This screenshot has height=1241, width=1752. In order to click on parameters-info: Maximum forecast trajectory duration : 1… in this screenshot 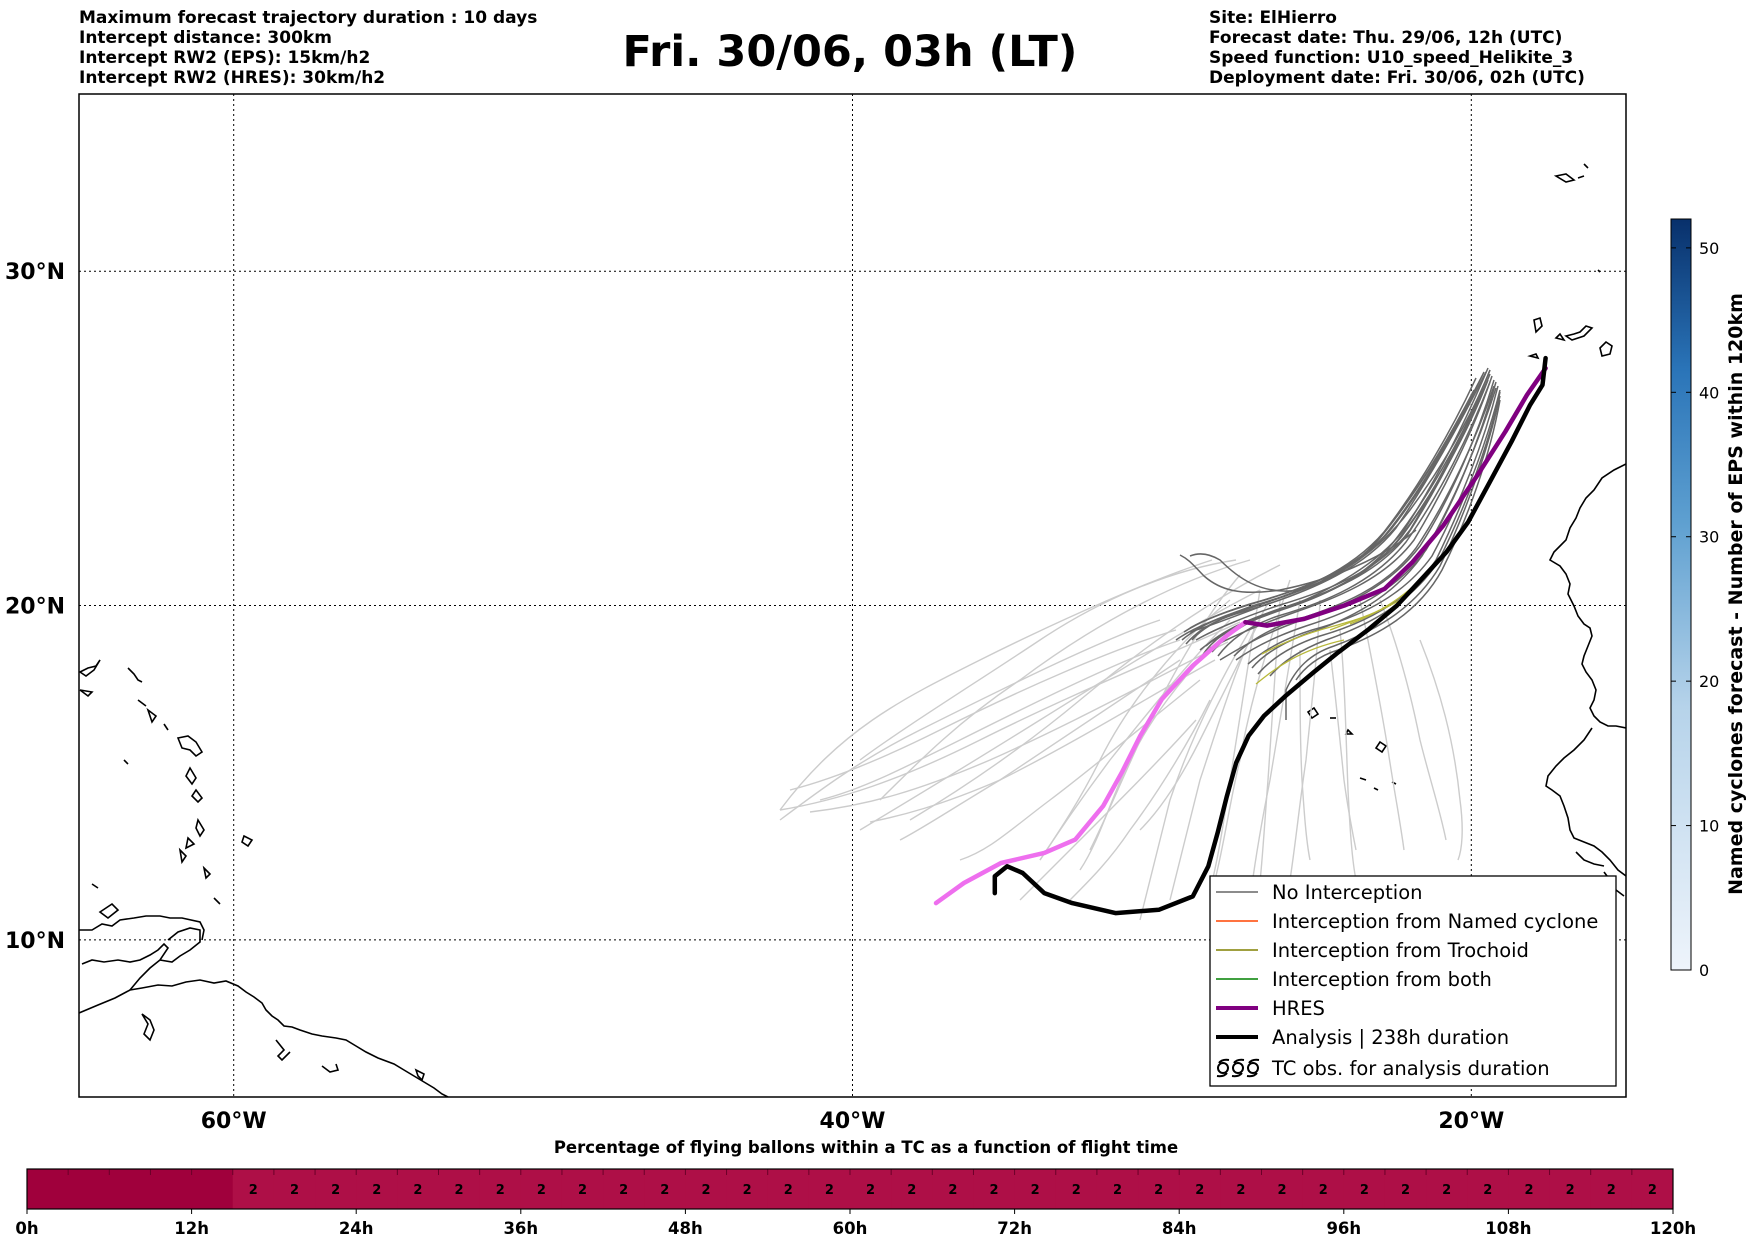, I will do `click(308, 48)`.